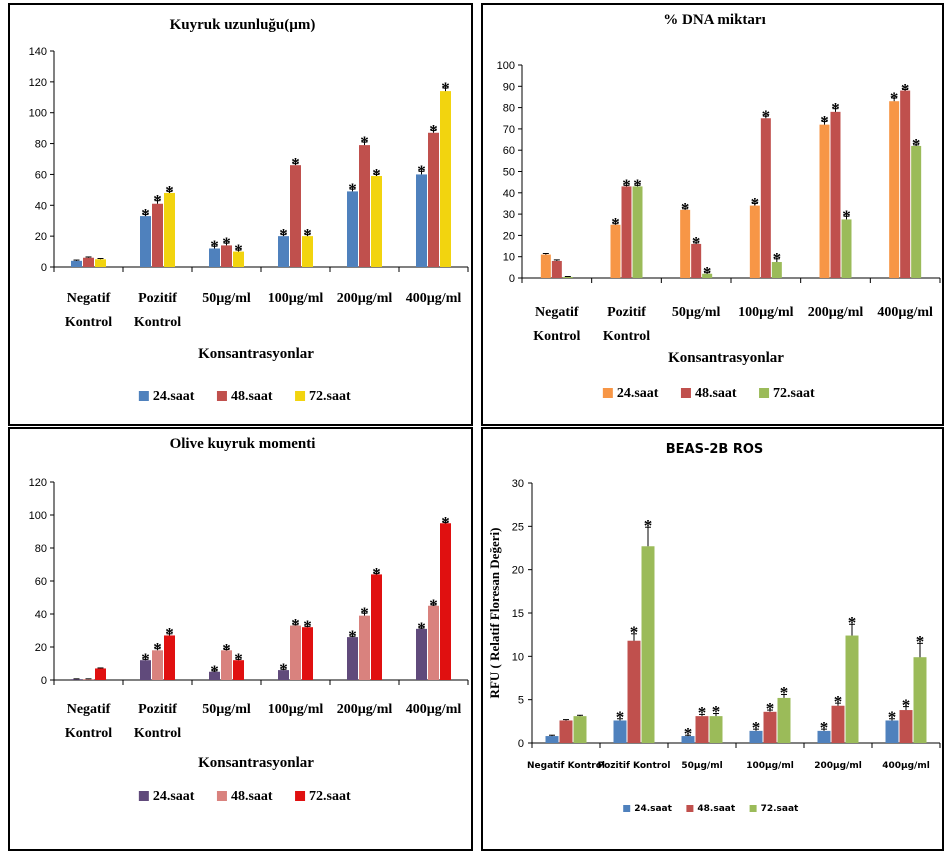 The image size is (948, 854). I want to click on y-tick-label: 140, so click(38, 52).